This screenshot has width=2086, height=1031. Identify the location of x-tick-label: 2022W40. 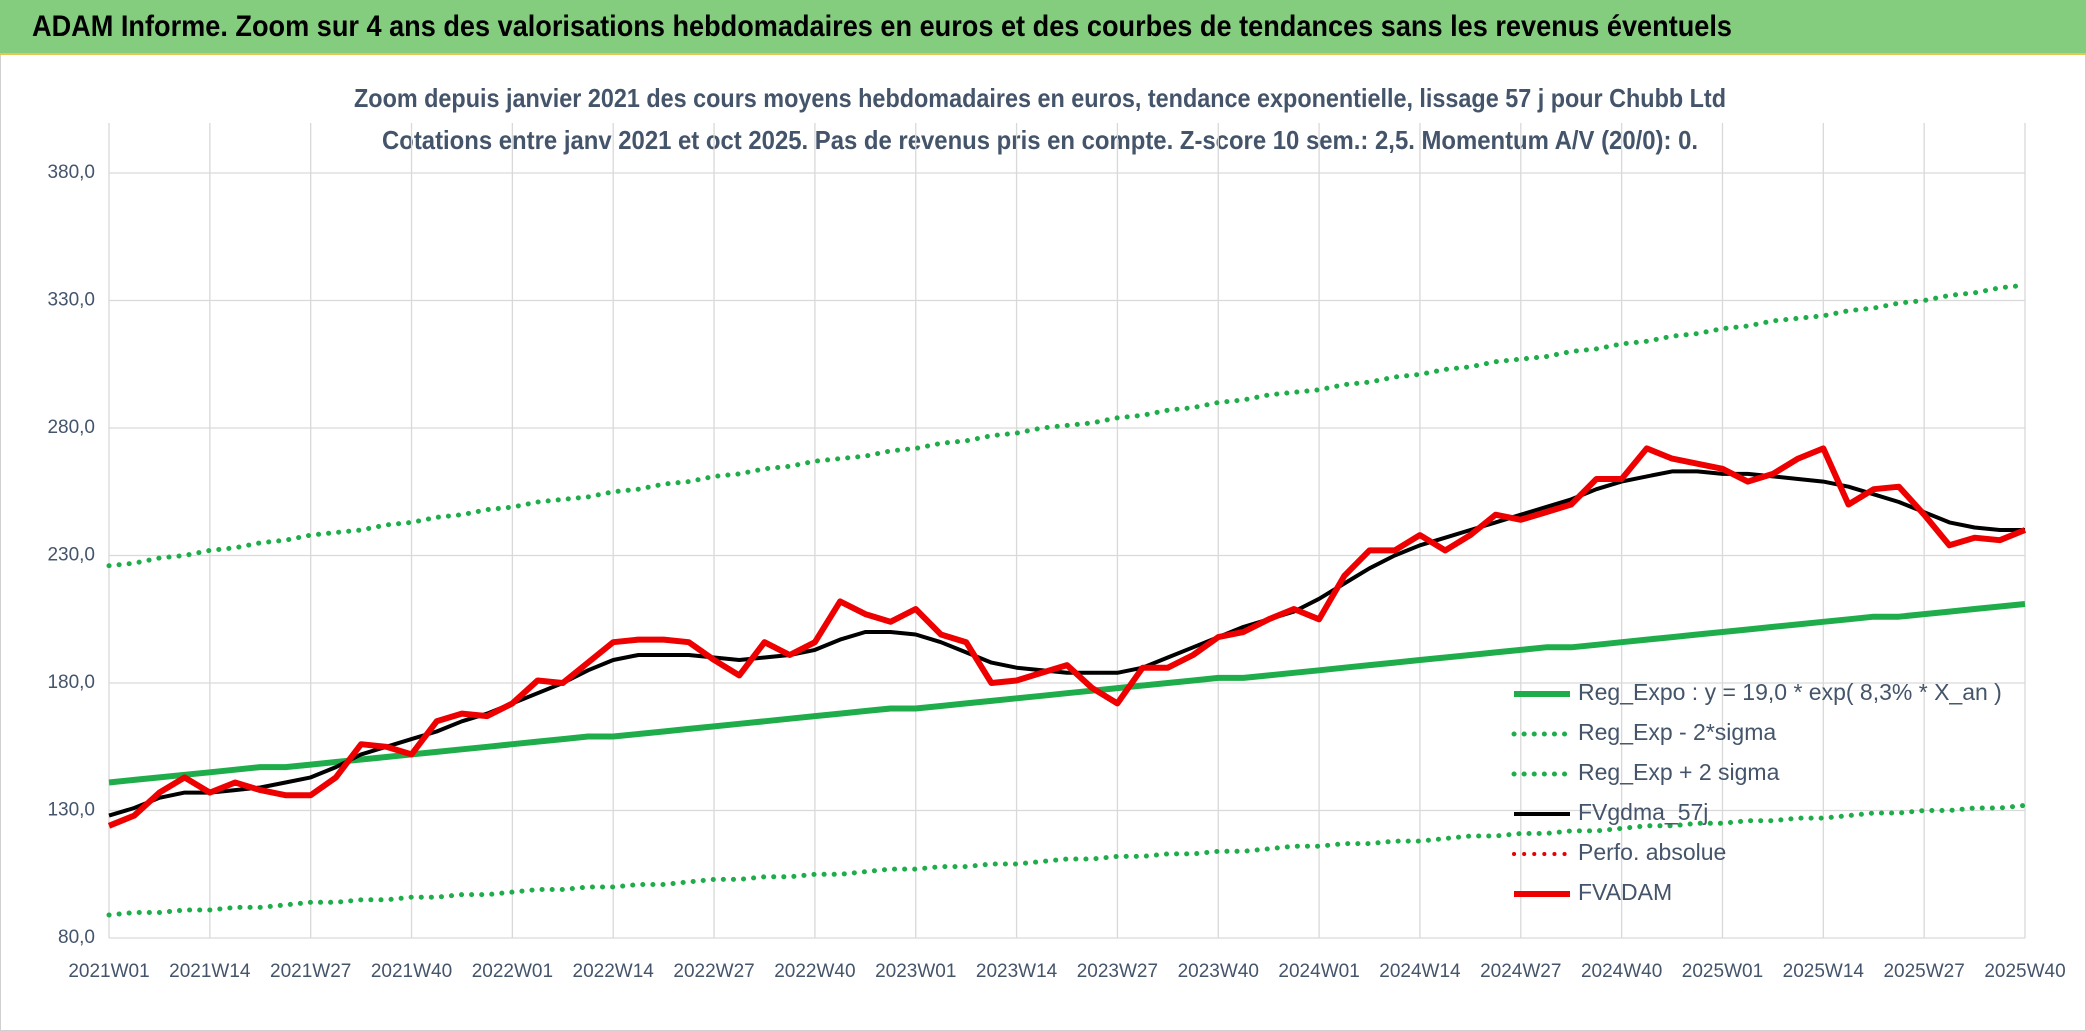
(814, 971).